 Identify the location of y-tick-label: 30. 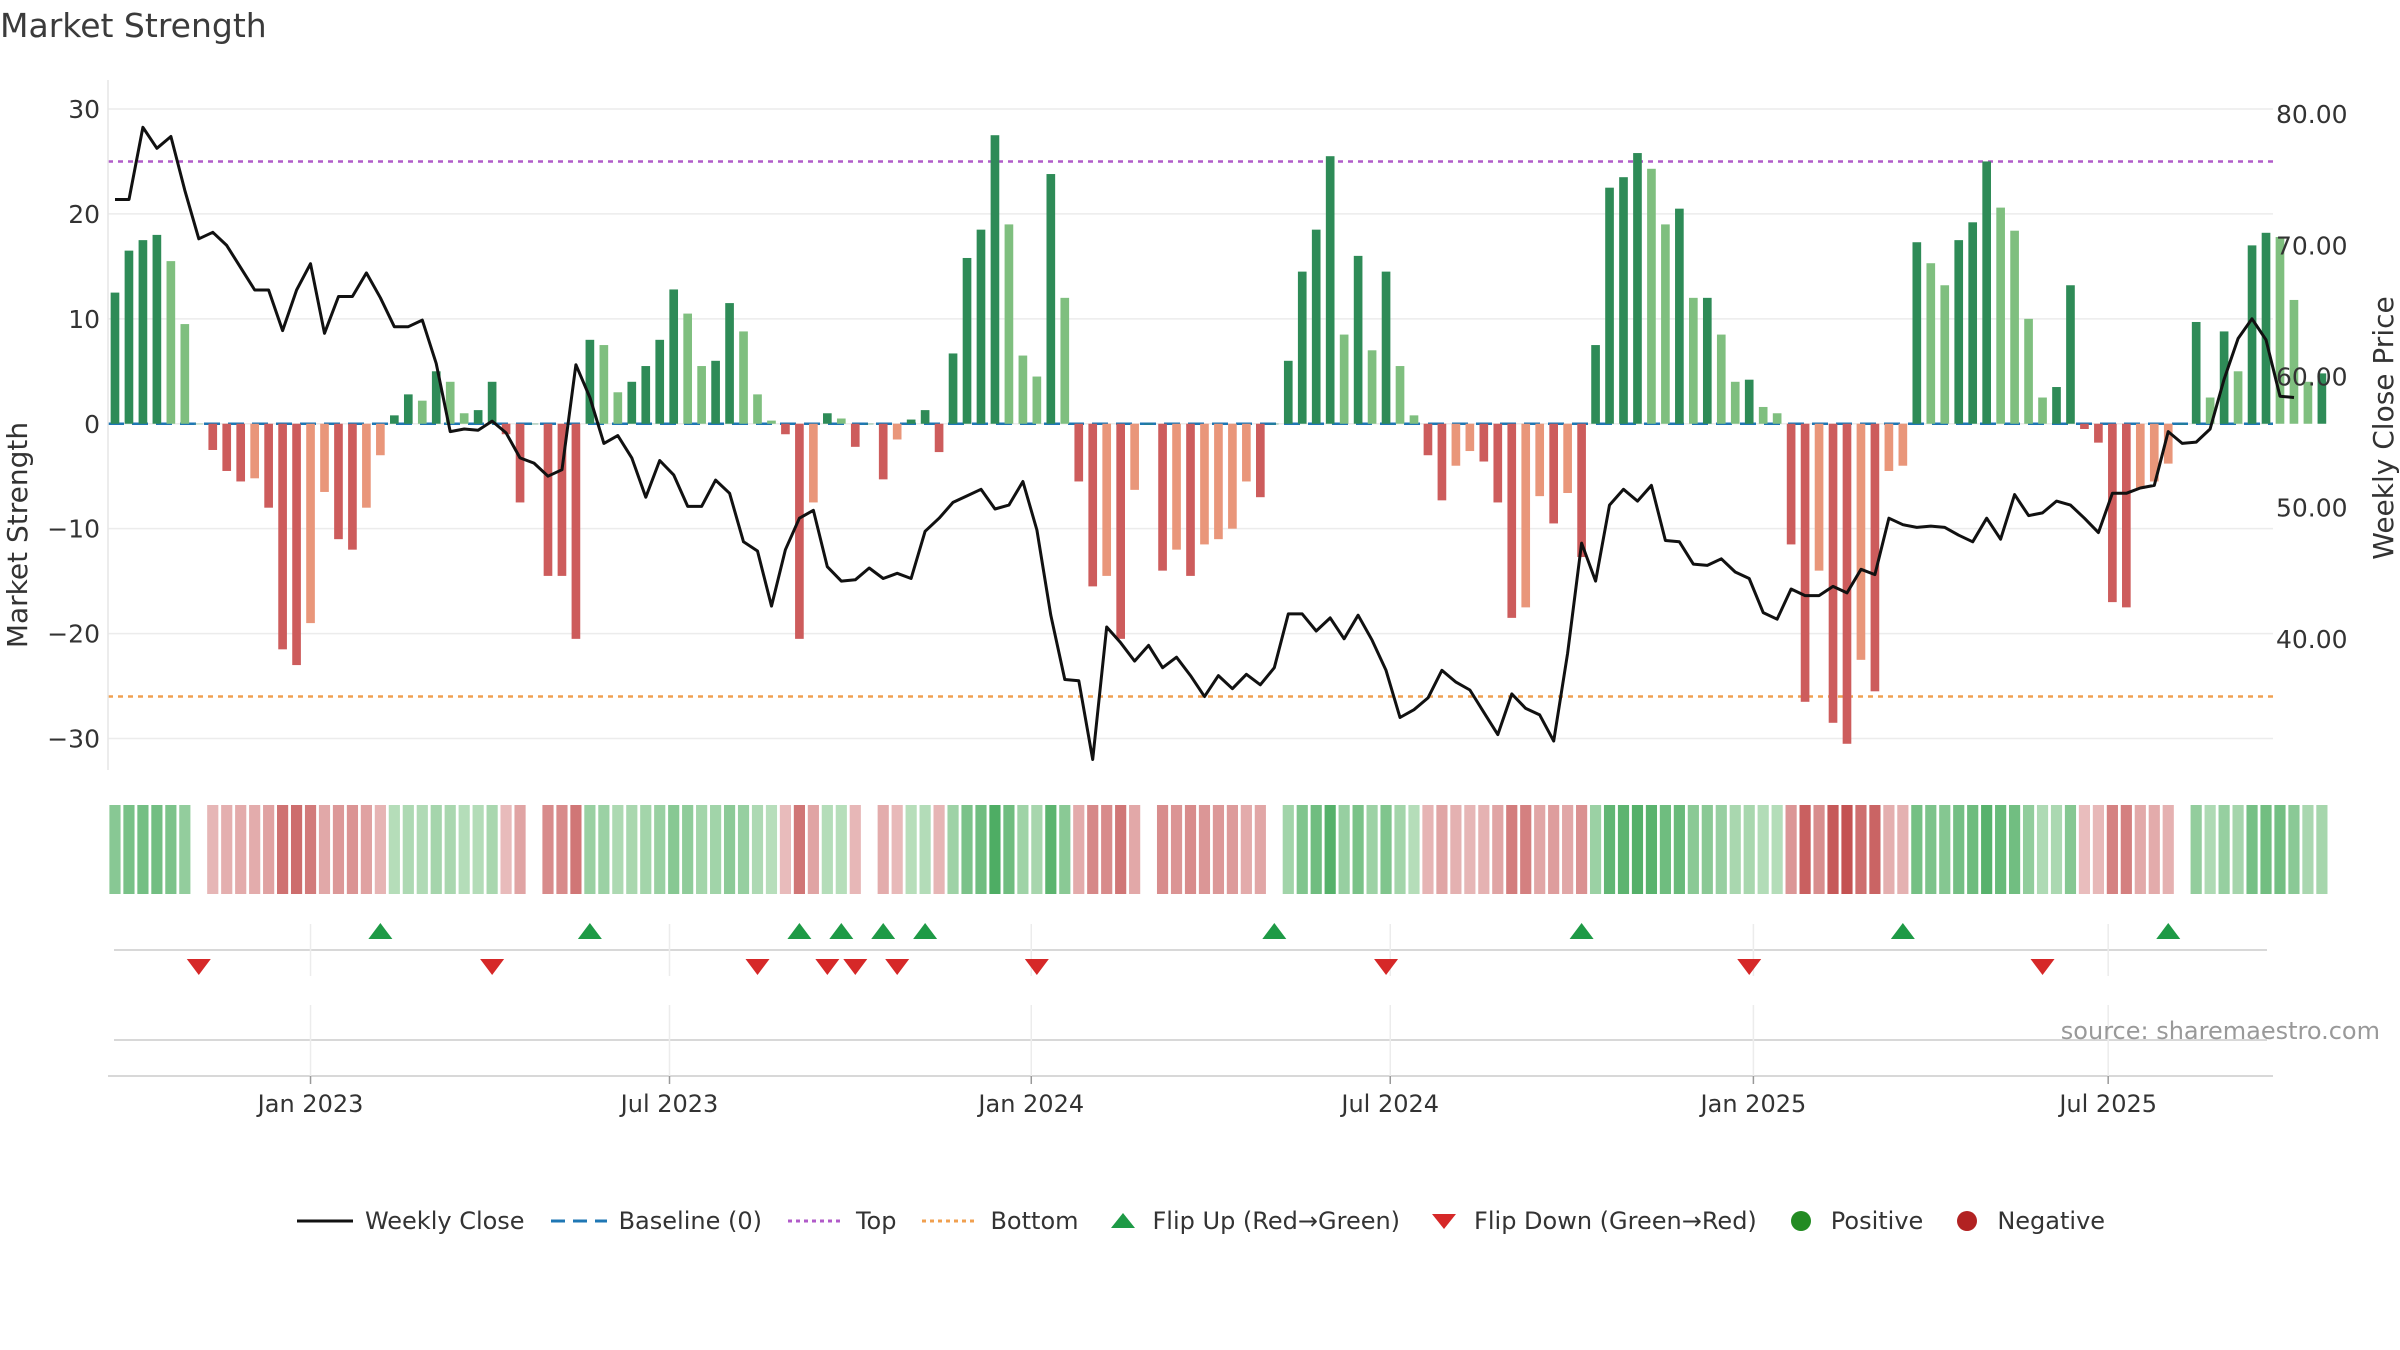
(84, 109).